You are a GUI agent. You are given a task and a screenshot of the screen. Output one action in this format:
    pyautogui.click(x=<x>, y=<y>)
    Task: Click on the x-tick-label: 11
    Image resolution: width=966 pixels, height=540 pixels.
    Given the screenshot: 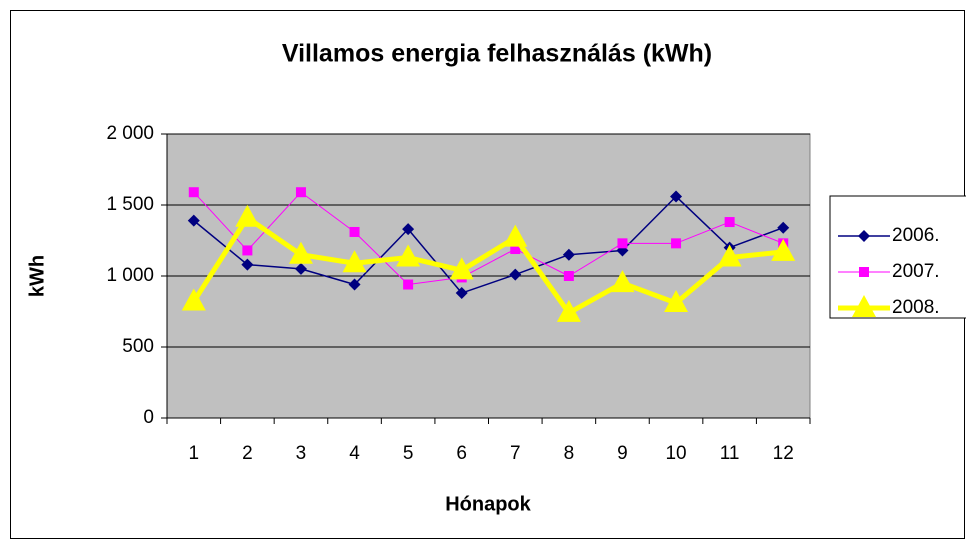 What is the action you would take?
    pyautogui.click(x=730, y=453)
    